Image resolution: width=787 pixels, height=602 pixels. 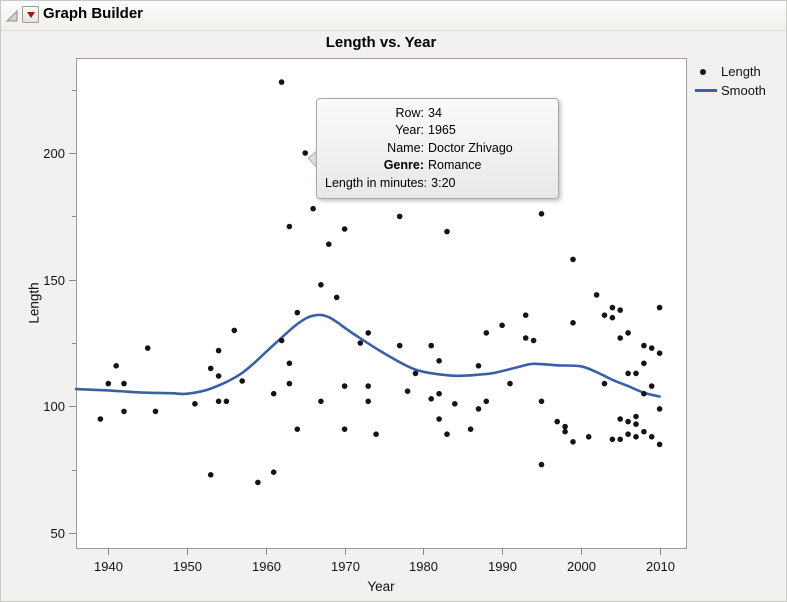 What do you see at coordinates (730, 90) in the screenshot?
I see `legend-item-smooth: Smooth` at bounding box center [730, 90].